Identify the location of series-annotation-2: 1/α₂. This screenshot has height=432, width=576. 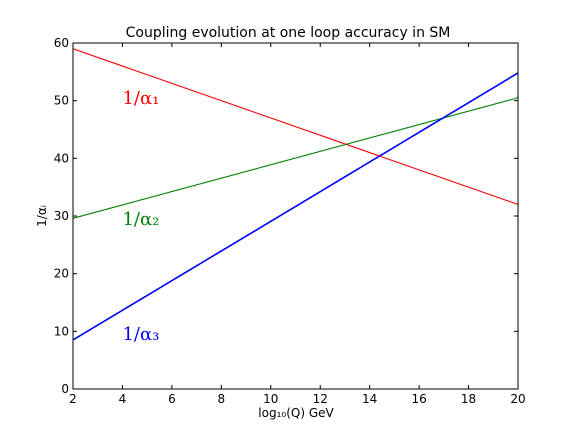
(140, 219).